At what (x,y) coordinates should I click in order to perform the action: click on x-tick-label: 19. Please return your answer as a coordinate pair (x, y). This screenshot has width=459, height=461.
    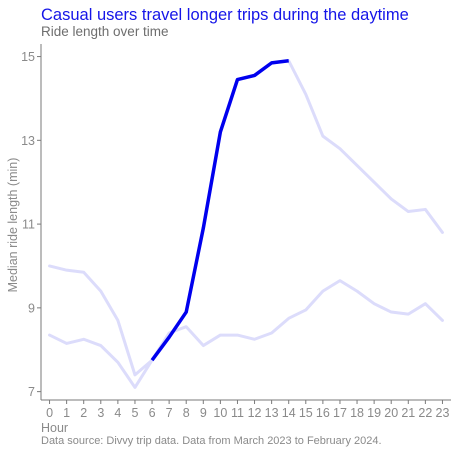
    Looking at the image, I should click on (374, 413).